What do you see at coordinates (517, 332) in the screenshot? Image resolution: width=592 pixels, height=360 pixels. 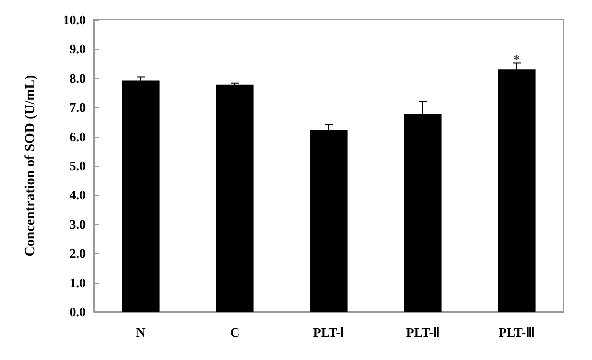 I see `x-tick-label: PLT-Ⅲ` at bounding box center [517, 332].